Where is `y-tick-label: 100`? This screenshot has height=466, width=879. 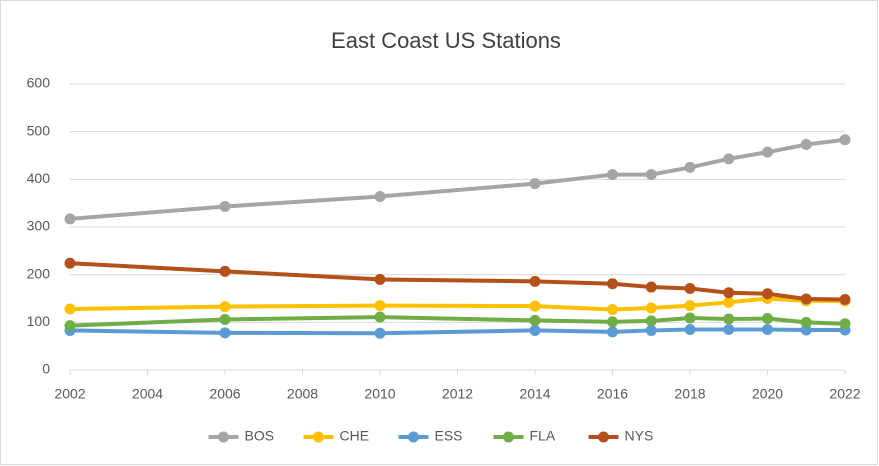 y-tick-label: 100 is located at coordinates (39, 321).